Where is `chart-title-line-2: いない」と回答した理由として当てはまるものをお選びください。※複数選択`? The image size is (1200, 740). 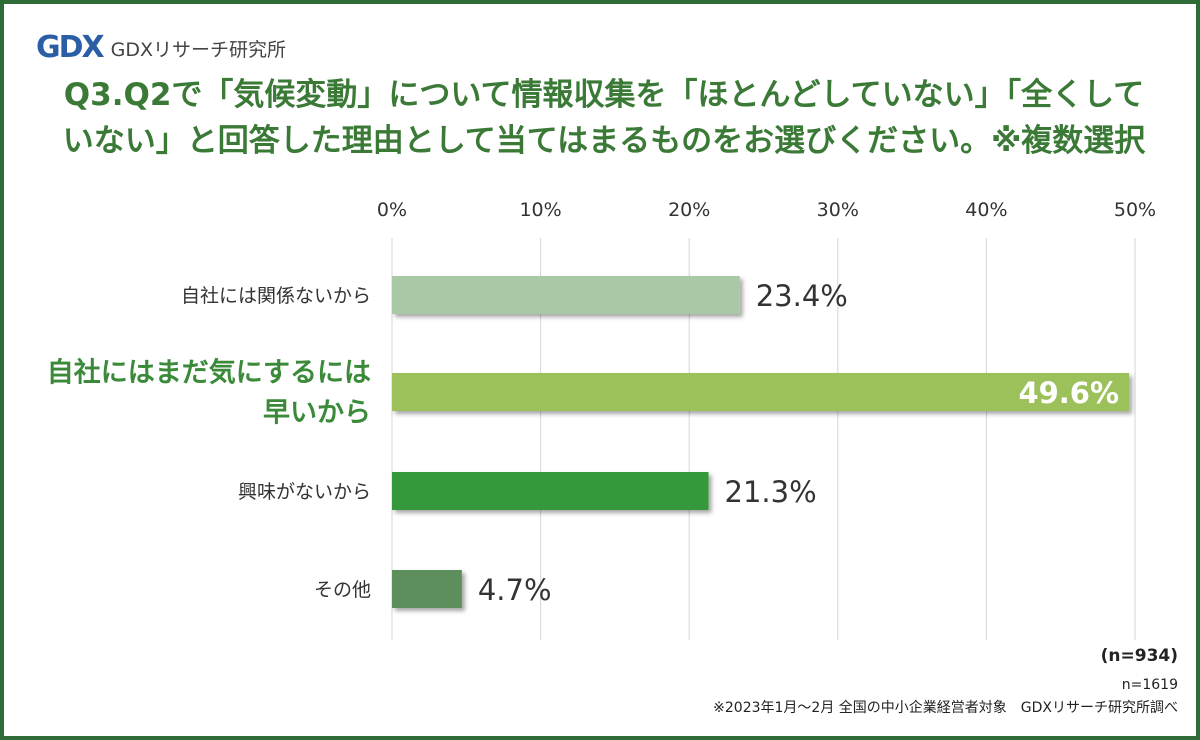
chart-title-line-2: いない」と回答した理由として当てはまるものをお選びください。※複数選択 is located at coordinates (604, 141).